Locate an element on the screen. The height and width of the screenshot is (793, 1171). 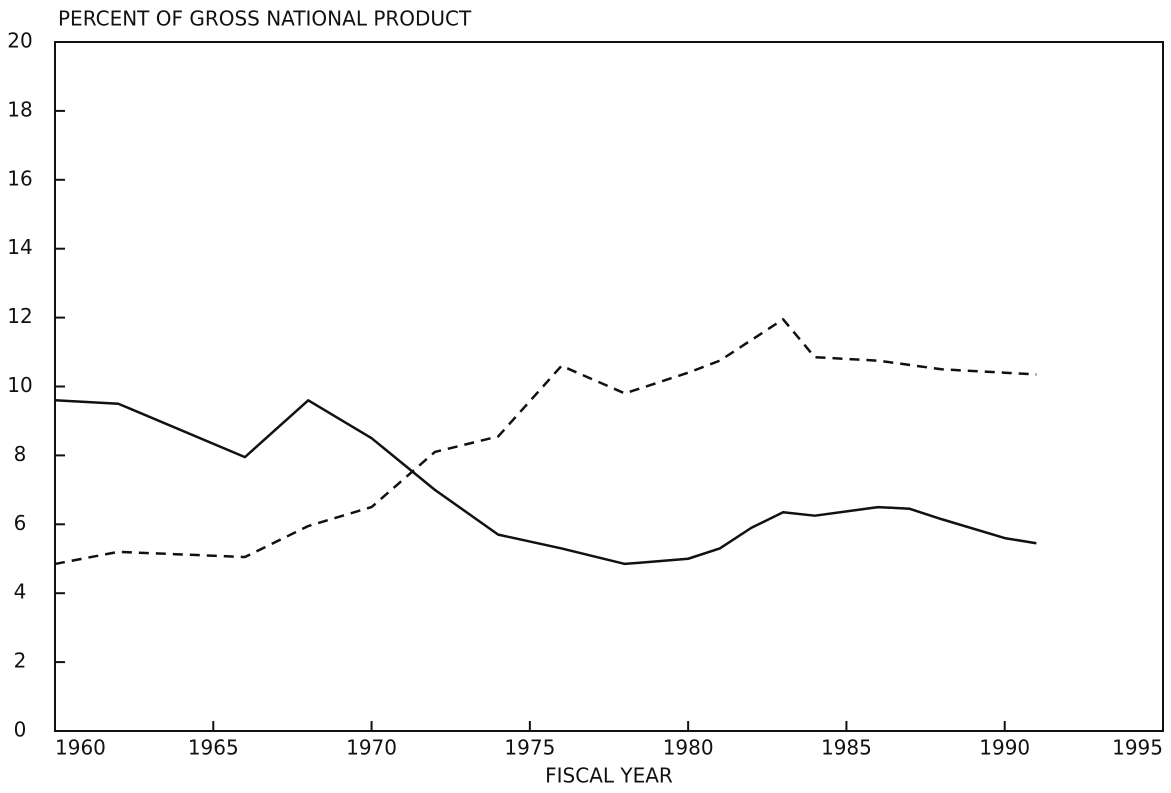
x-tick-label: 1995 is located at coordinates (1137, 748).